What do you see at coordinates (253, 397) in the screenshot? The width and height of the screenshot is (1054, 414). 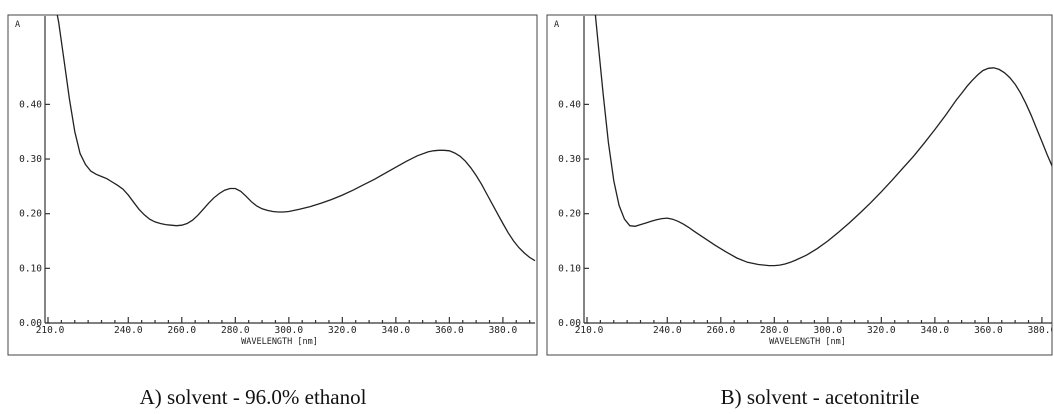 I see `caption-panel-a: A) solvent - 96.0% ethanol` at bounding box center [253, 397].